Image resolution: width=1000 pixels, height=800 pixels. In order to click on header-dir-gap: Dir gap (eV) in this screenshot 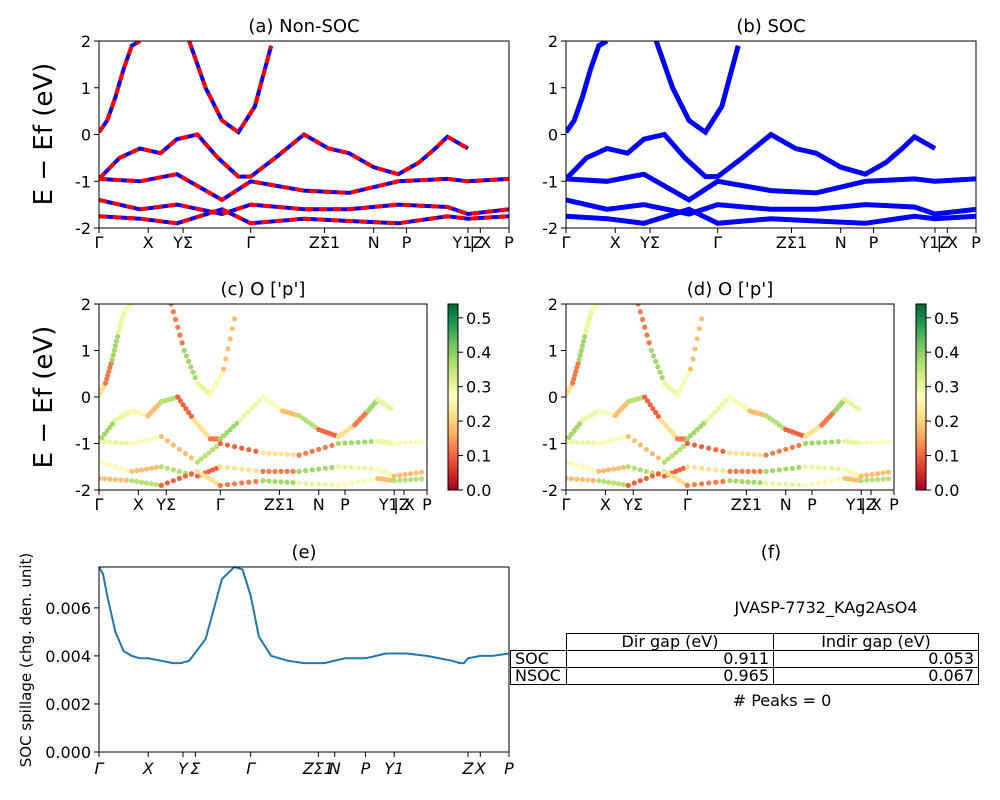, I will do `click(670, 642)`.